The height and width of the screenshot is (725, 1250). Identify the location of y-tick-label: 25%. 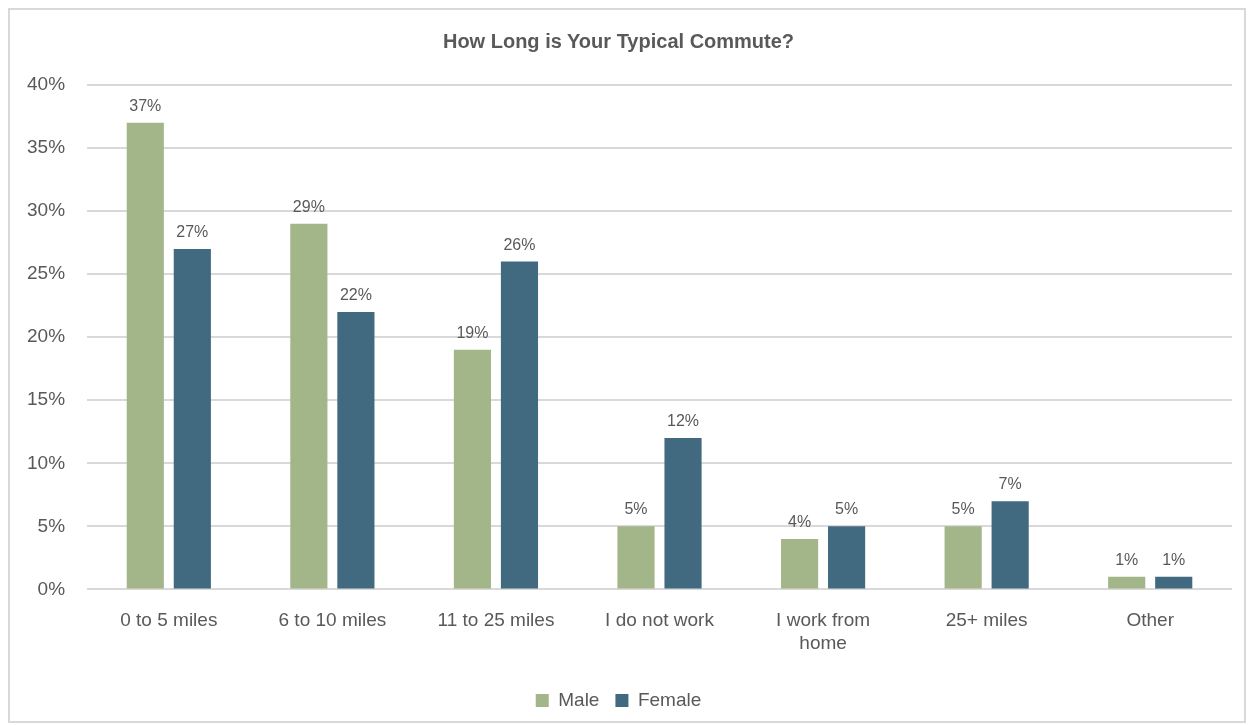
(46, 273).